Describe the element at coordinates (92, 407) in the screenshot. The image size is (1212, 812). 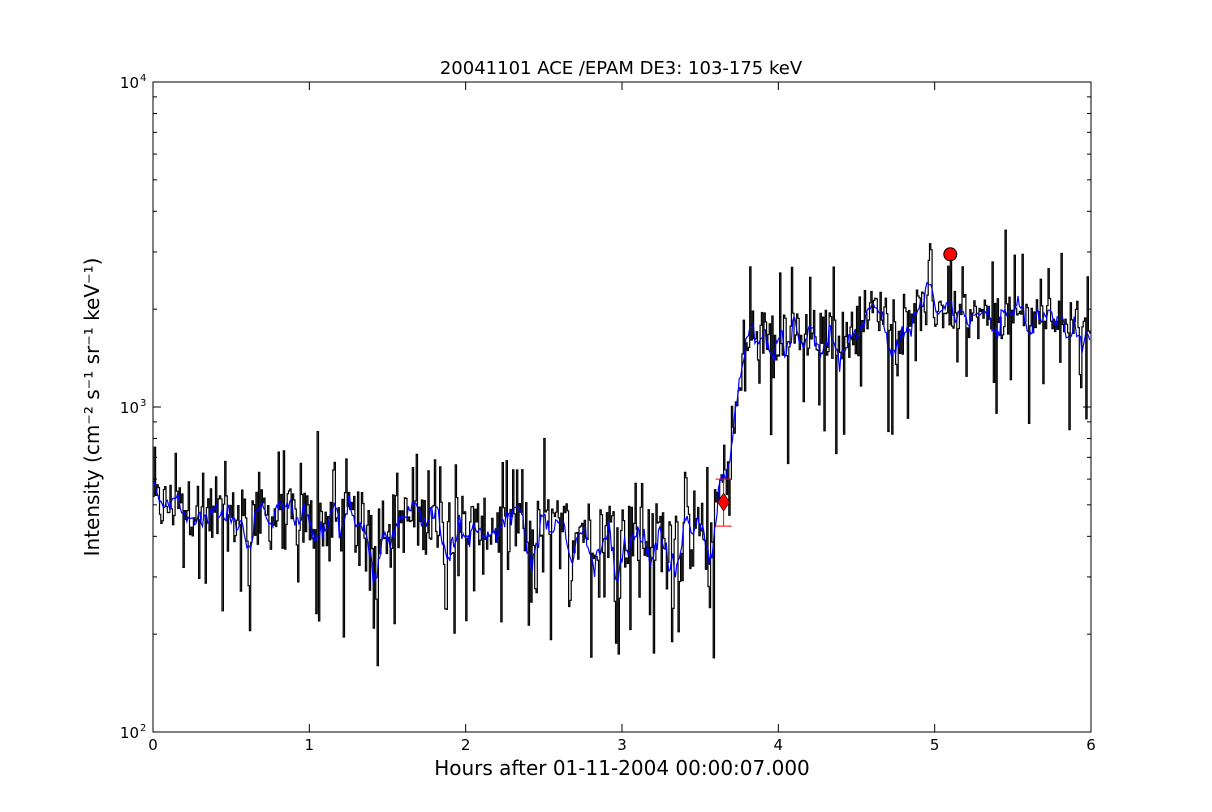
I see `y-axis-label: Intensity (cm⁻² s⁻¹ sr⁻¹ keV⁻¹)` at that location.